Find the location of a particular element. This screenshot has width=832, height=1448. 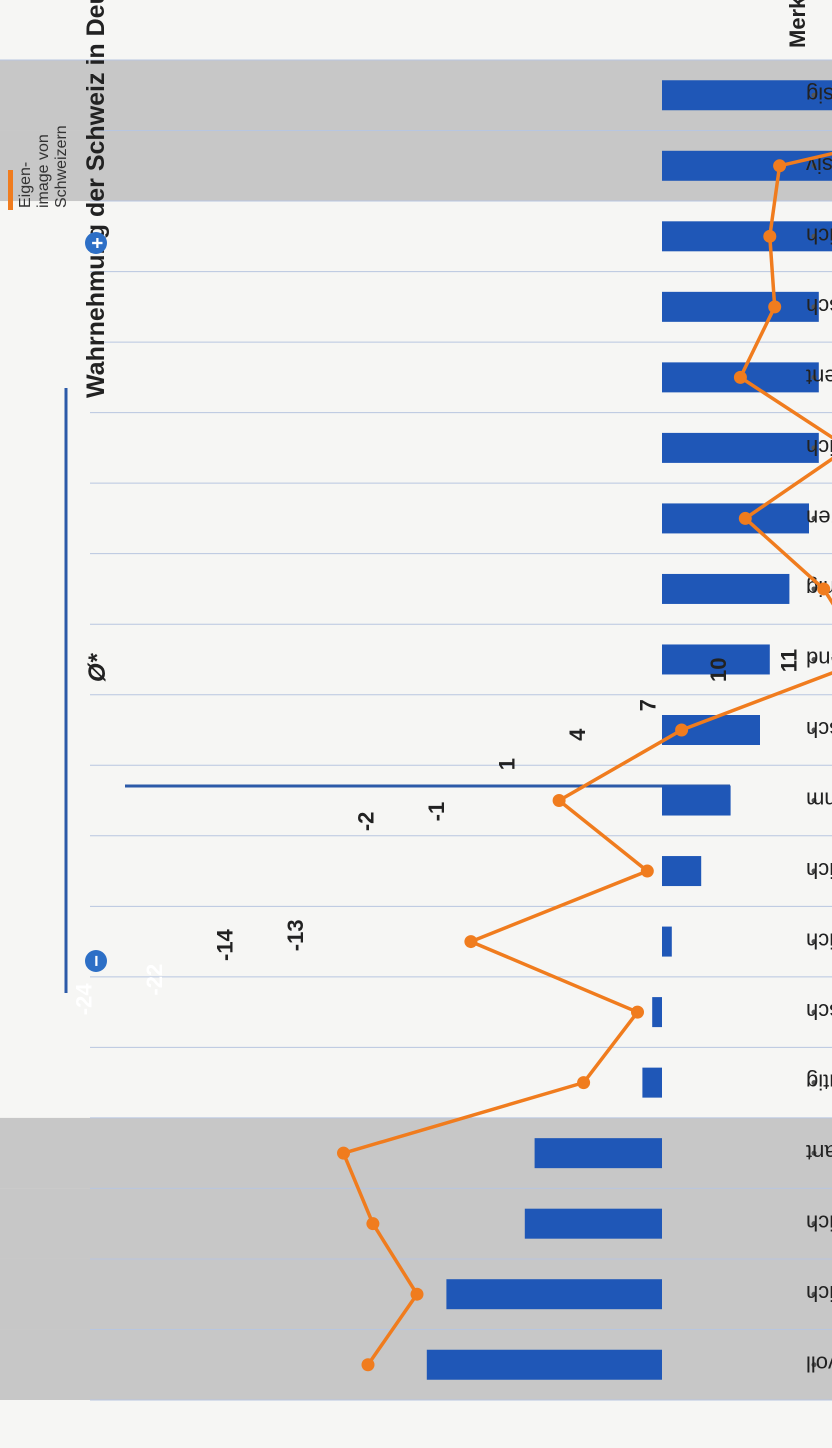

minus-label: − is located at coordinates (97, 961).